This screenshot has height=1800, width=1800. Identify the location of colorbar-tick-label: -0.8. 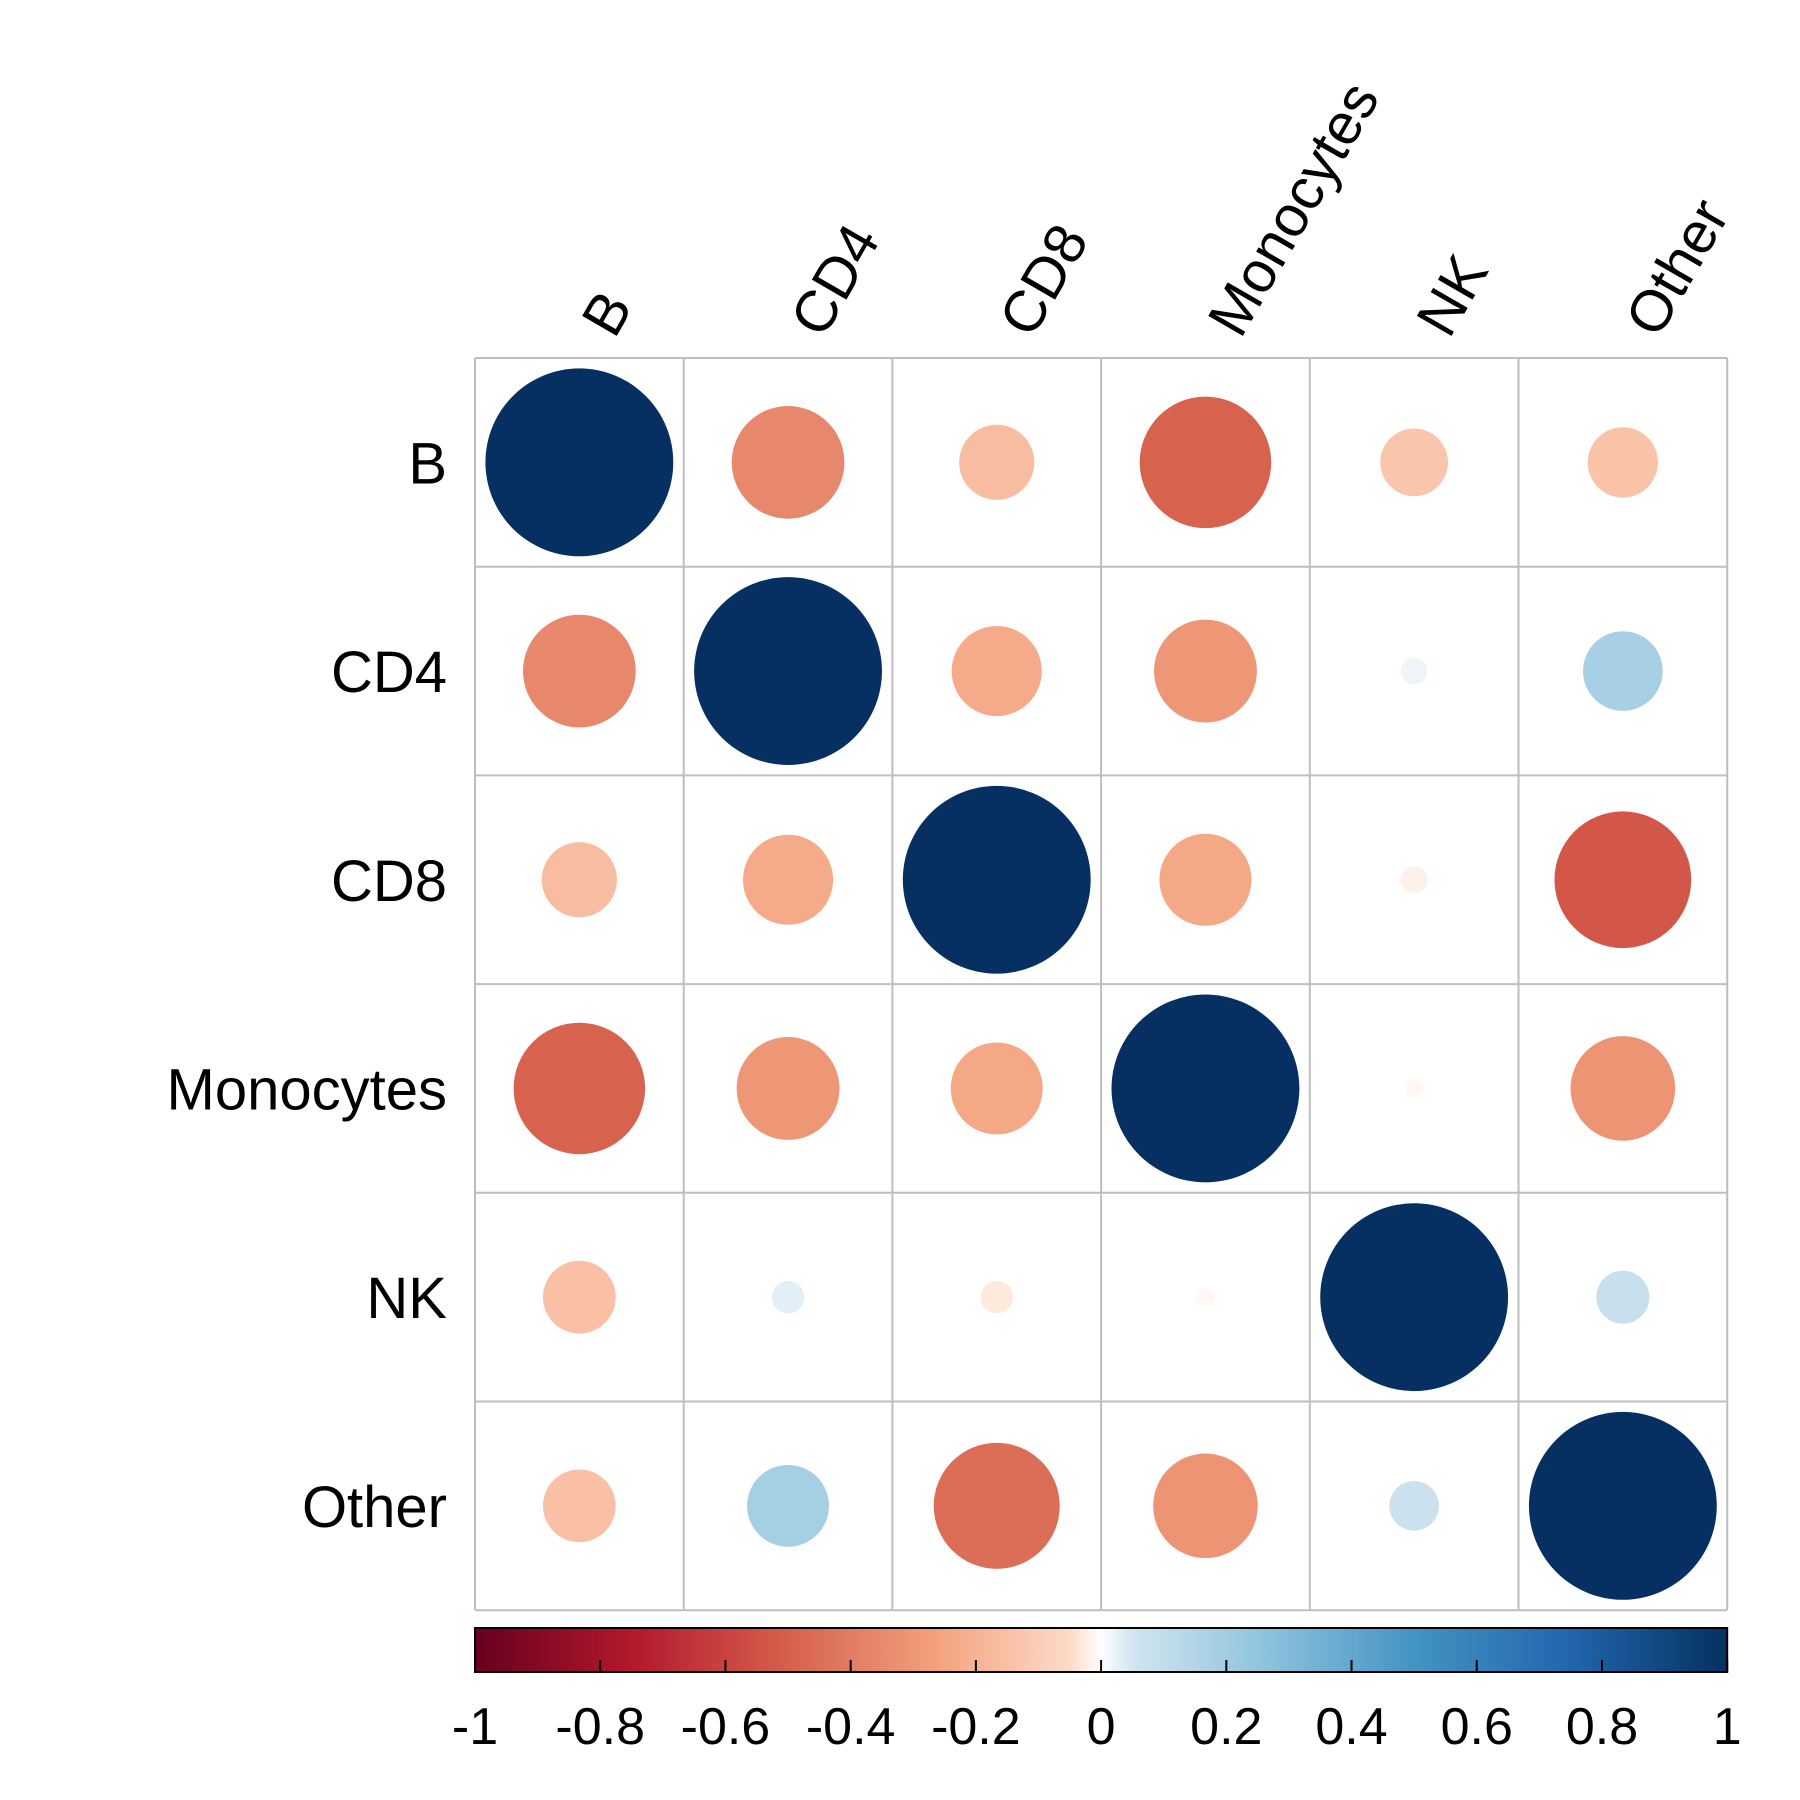
(600, 1727).